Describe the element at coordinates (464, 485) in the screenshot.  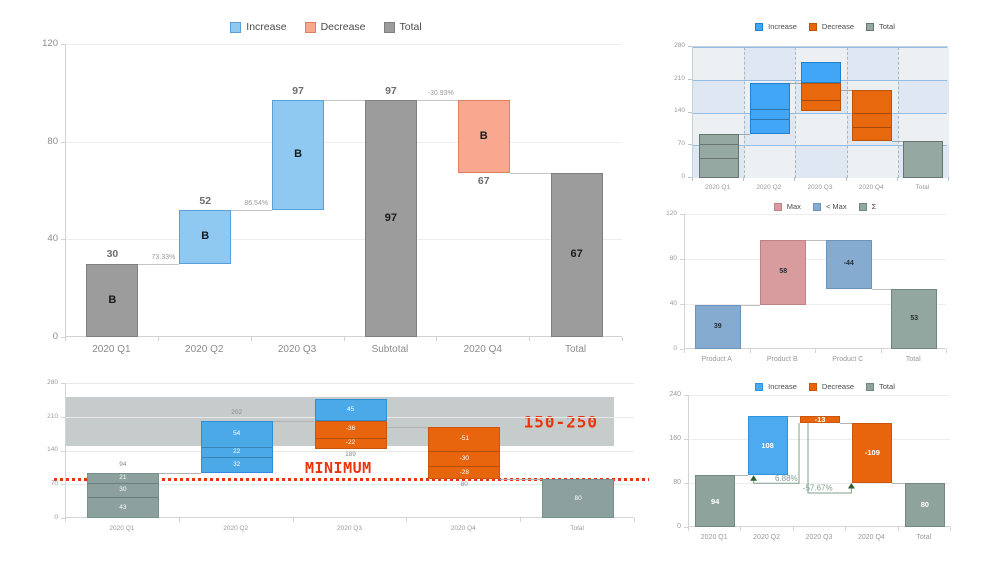
I see `bar-total-label-below: 80` at that location.